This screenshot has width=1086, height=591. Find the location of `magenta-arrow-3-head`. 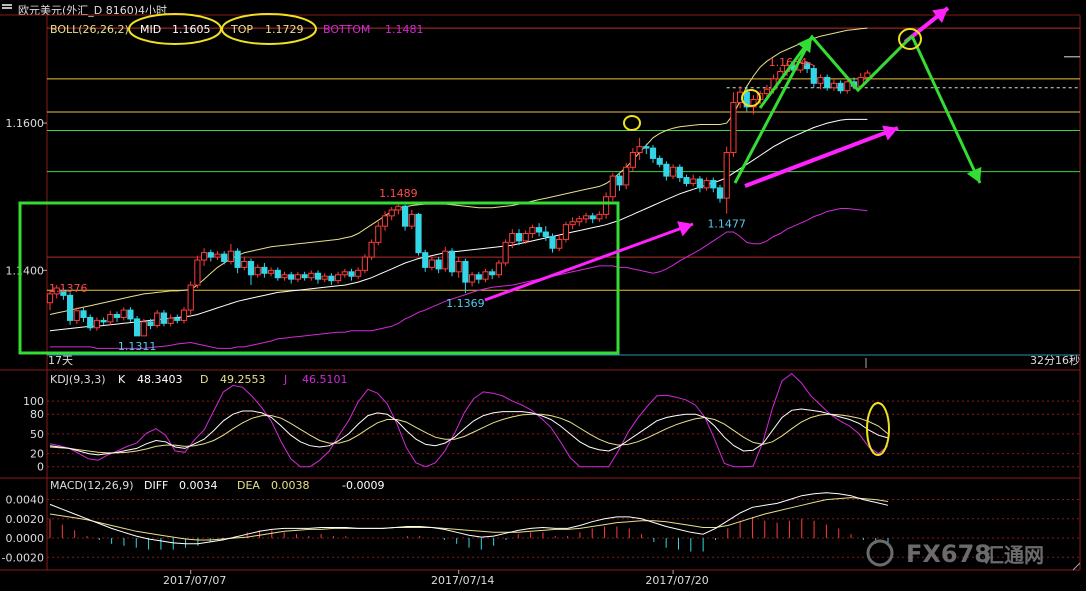

magenta-arrow-3-head is located at coordinates (940, 15).